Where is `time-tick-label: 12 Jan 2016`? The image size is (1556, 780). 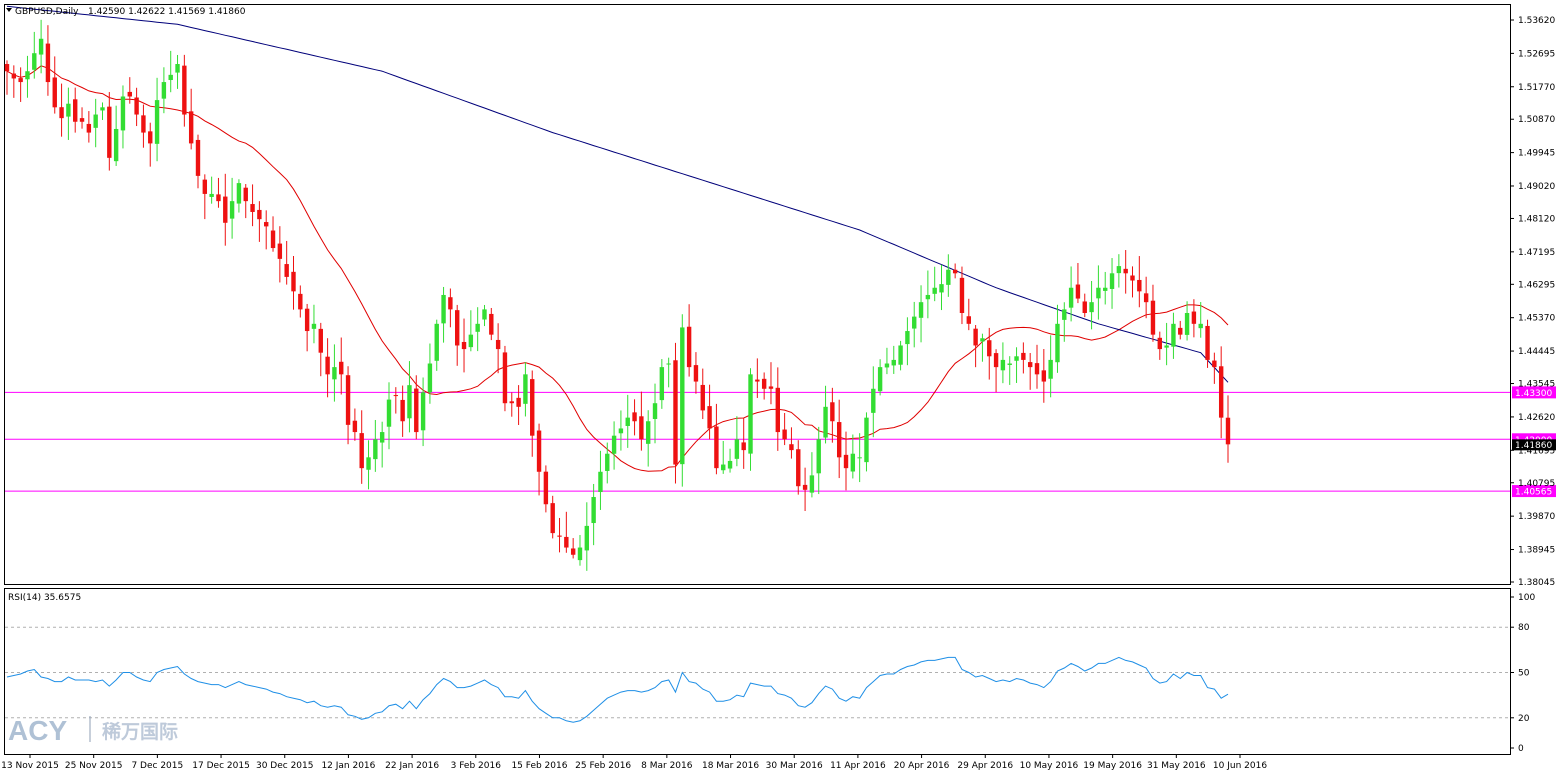 time-tick-label: 12 Jan 2016 is located at coordinates (348, 766).